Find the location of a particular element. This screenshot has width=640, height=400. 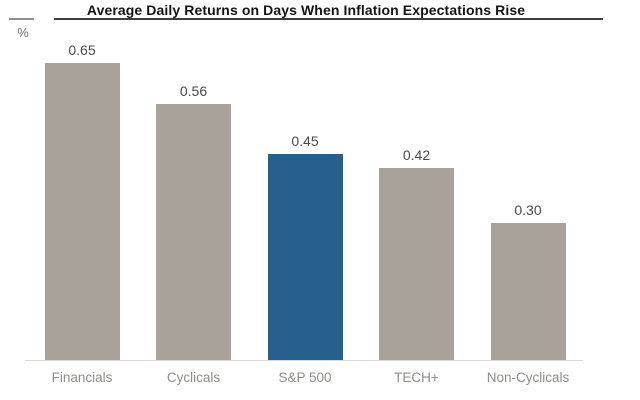

x-axis-baseline is located at coordinates (304, 360).